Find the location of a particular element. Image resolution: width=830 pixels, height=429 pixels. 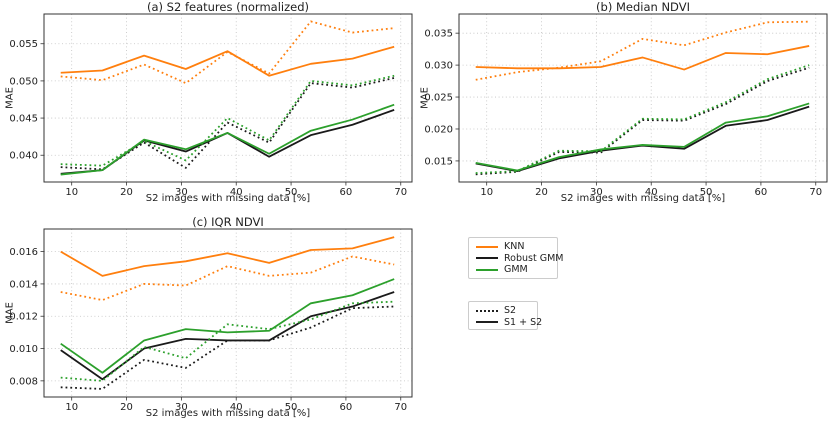

svg-text: 0.015 is located at coordinates (438, 161).